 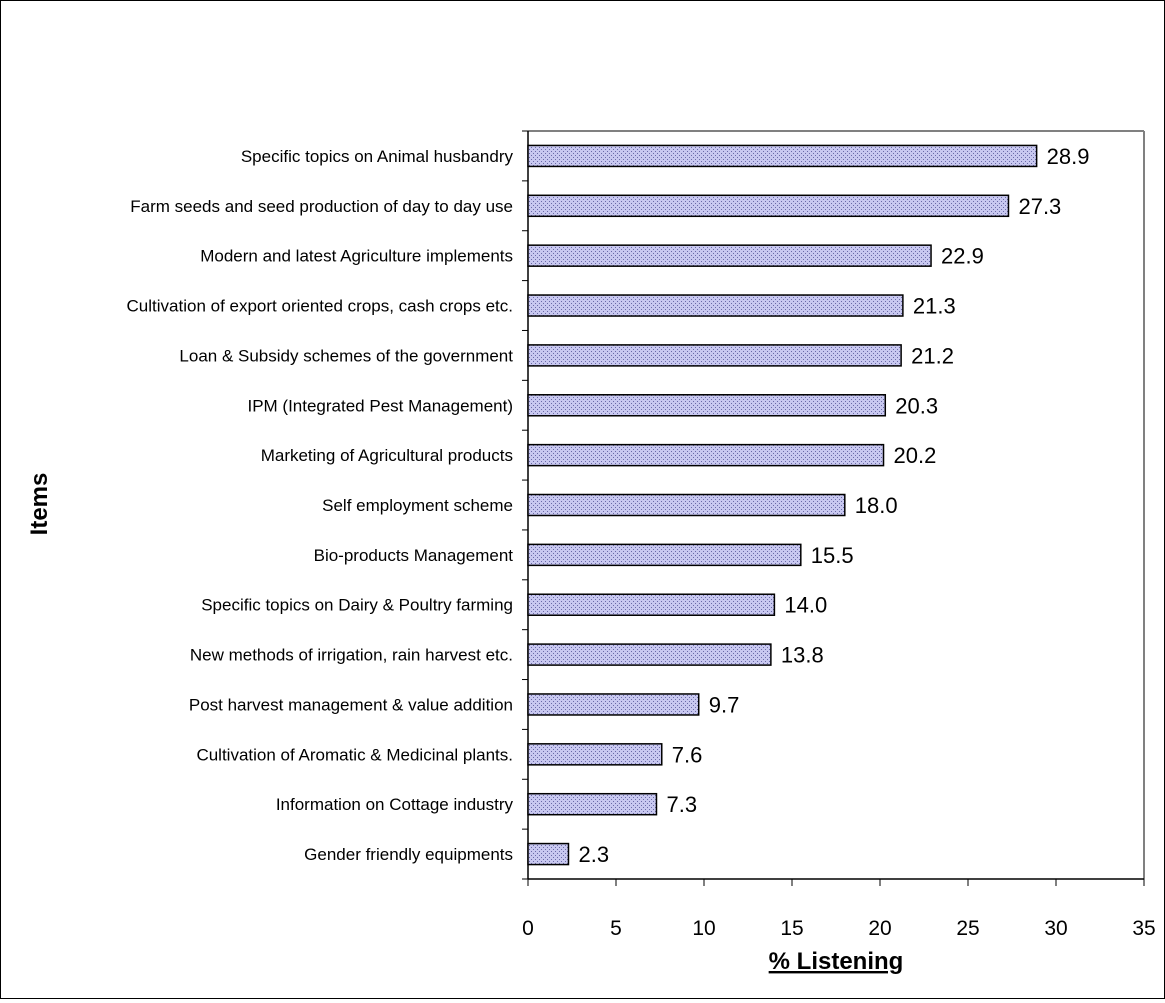 I want to click on data-label: 21.2, so click(x=932, y=355).